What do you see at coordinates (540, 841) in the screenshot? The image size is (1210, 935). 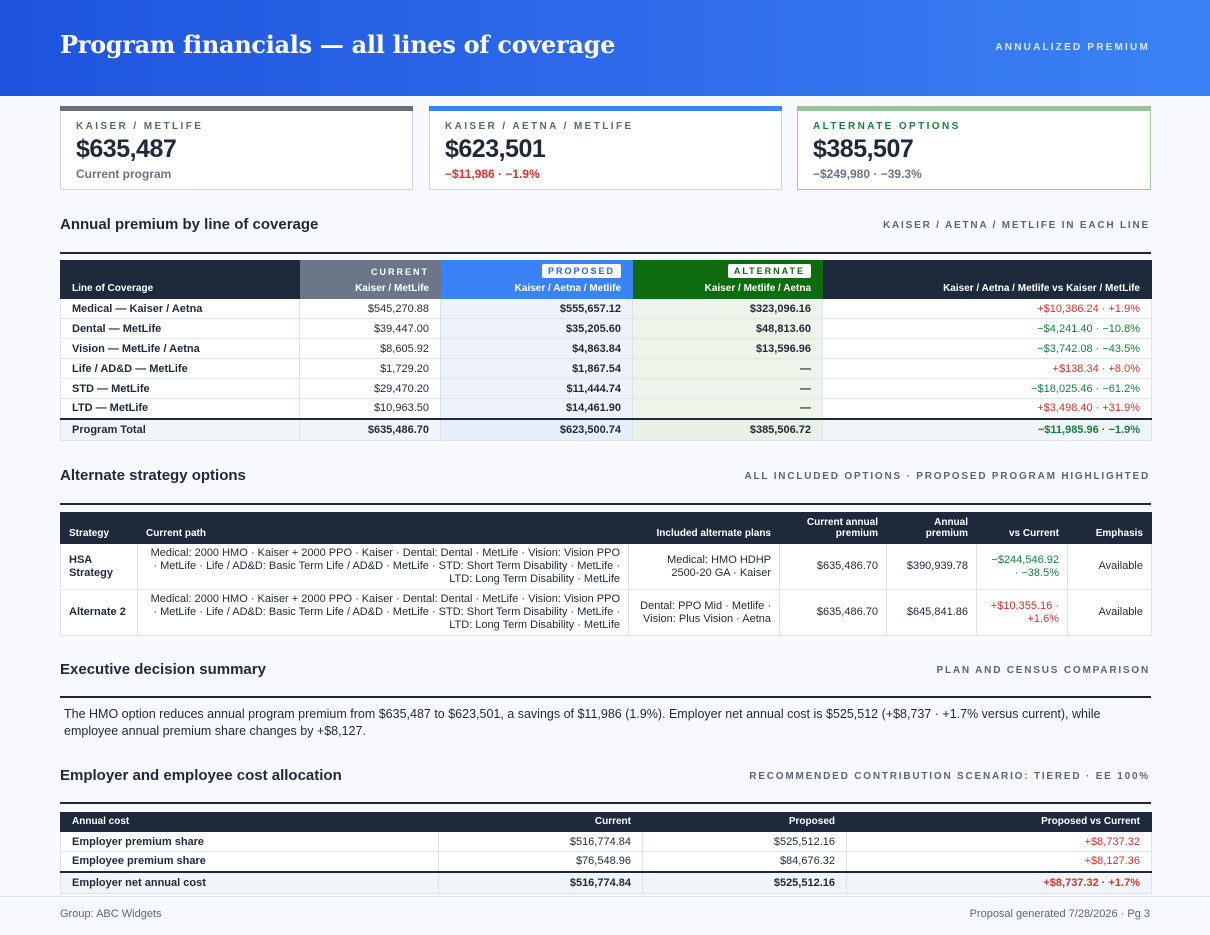 I see `cell-current: $516,774.84` at bounding box center [540, 841].